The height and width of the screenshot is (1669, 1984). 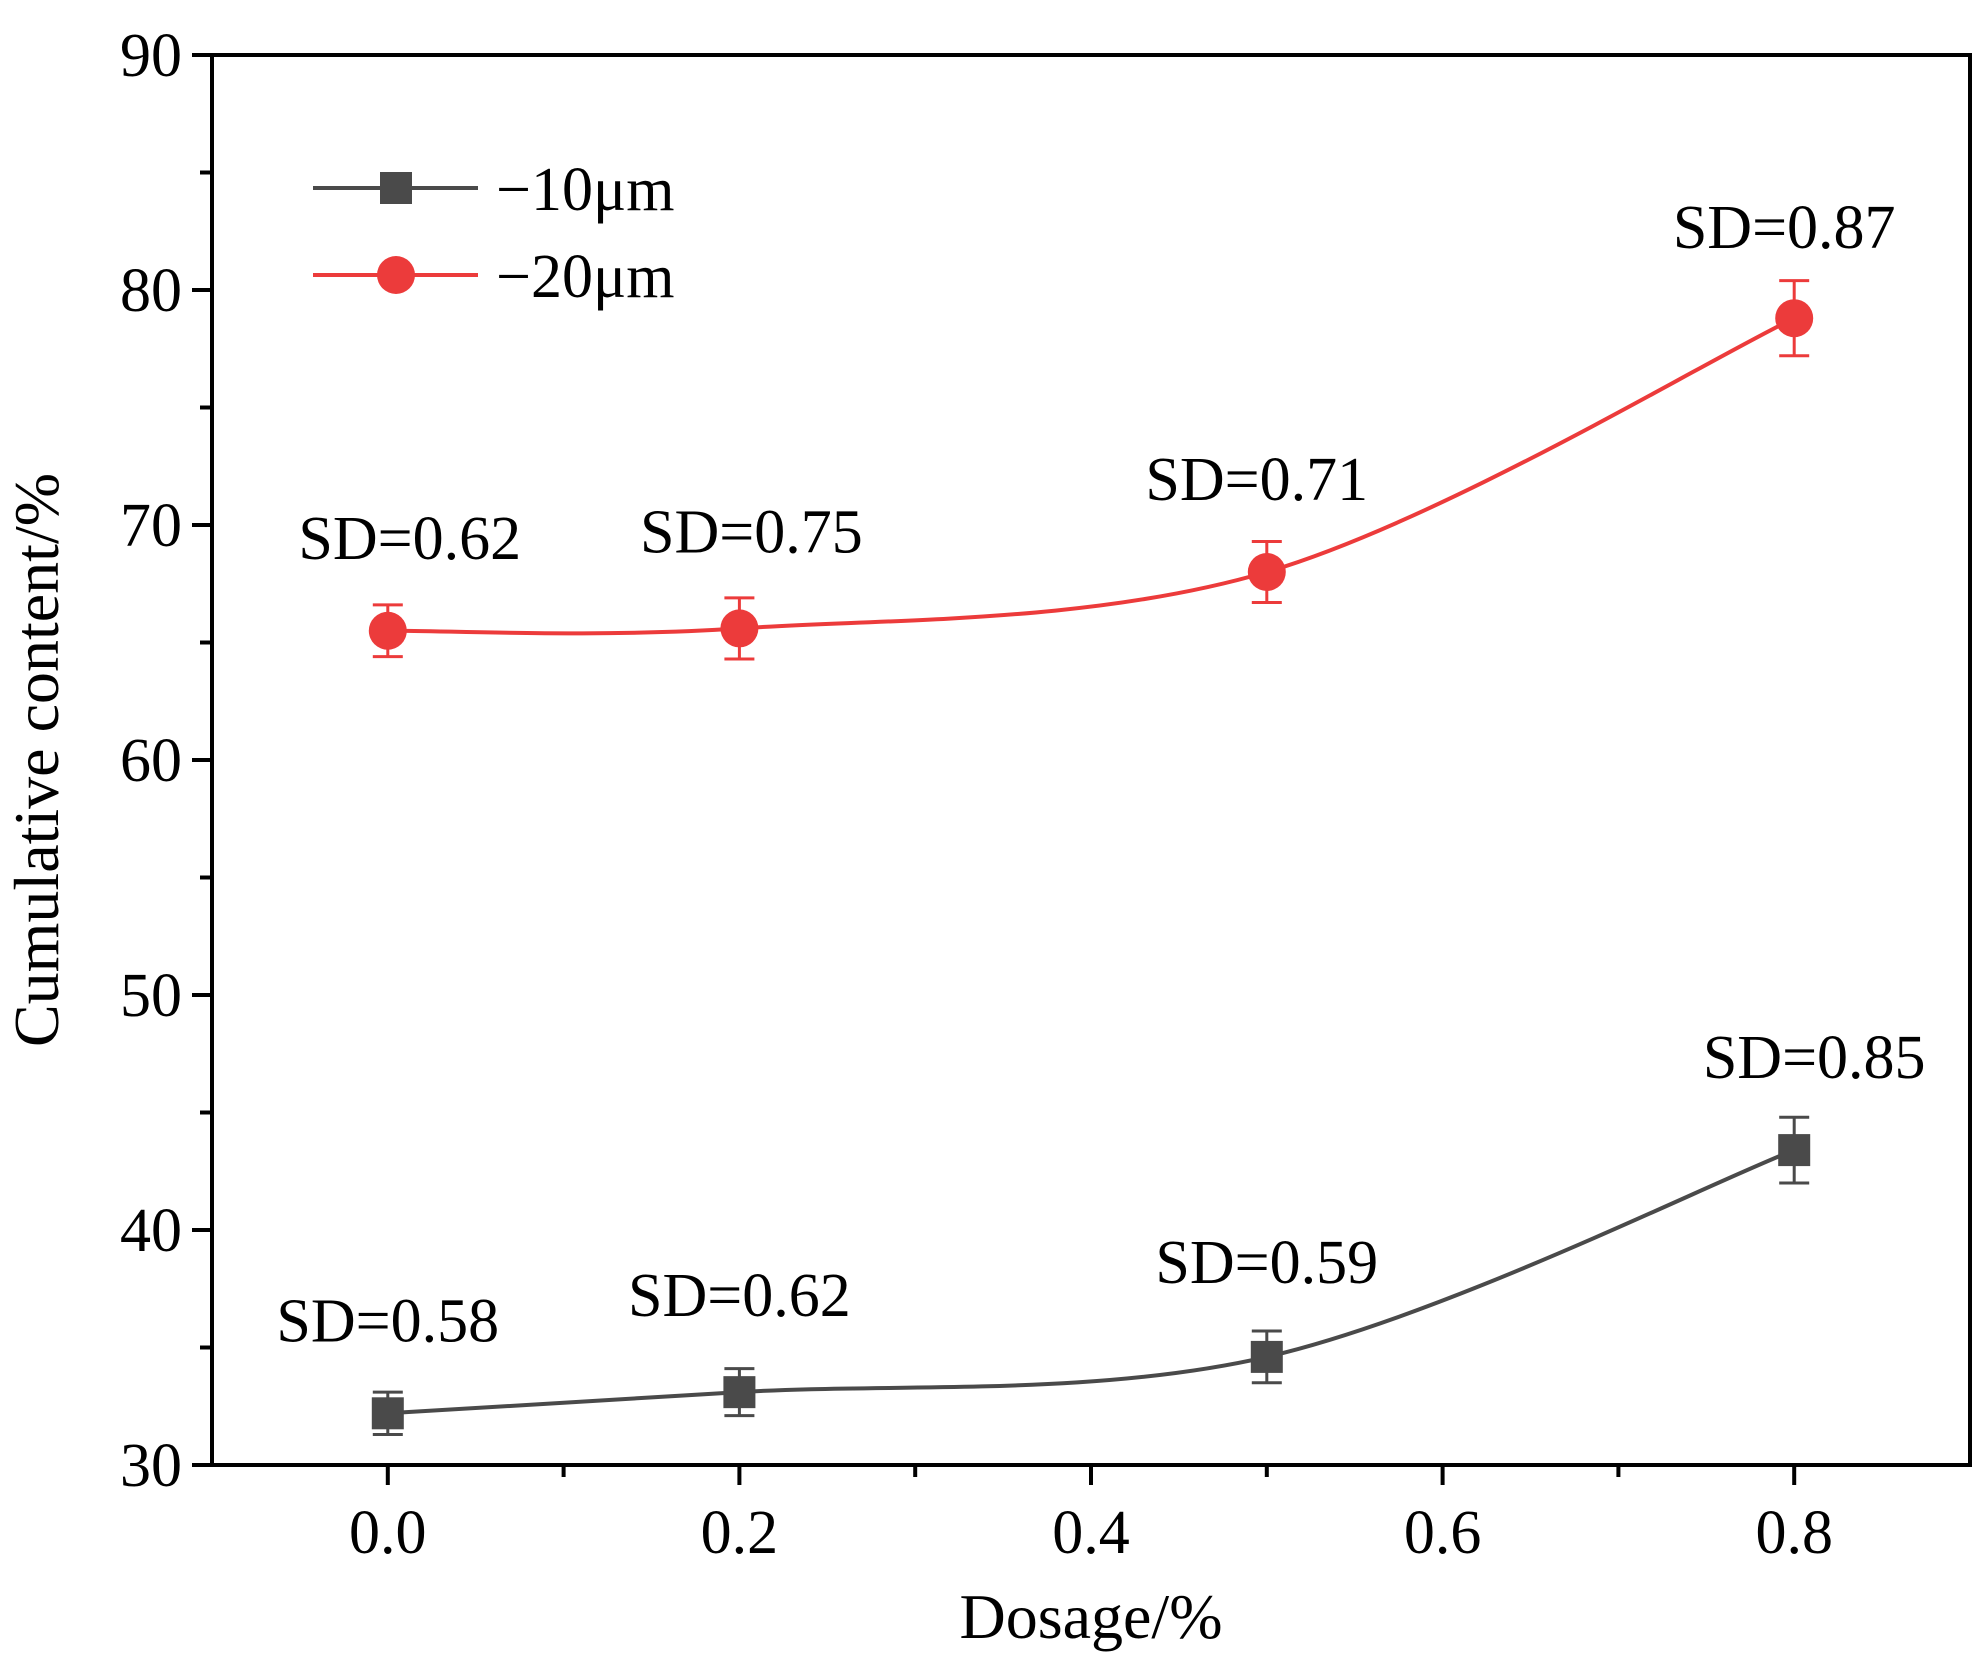 I want to click on legend-label: −10μm, so click(x=585, y=190).